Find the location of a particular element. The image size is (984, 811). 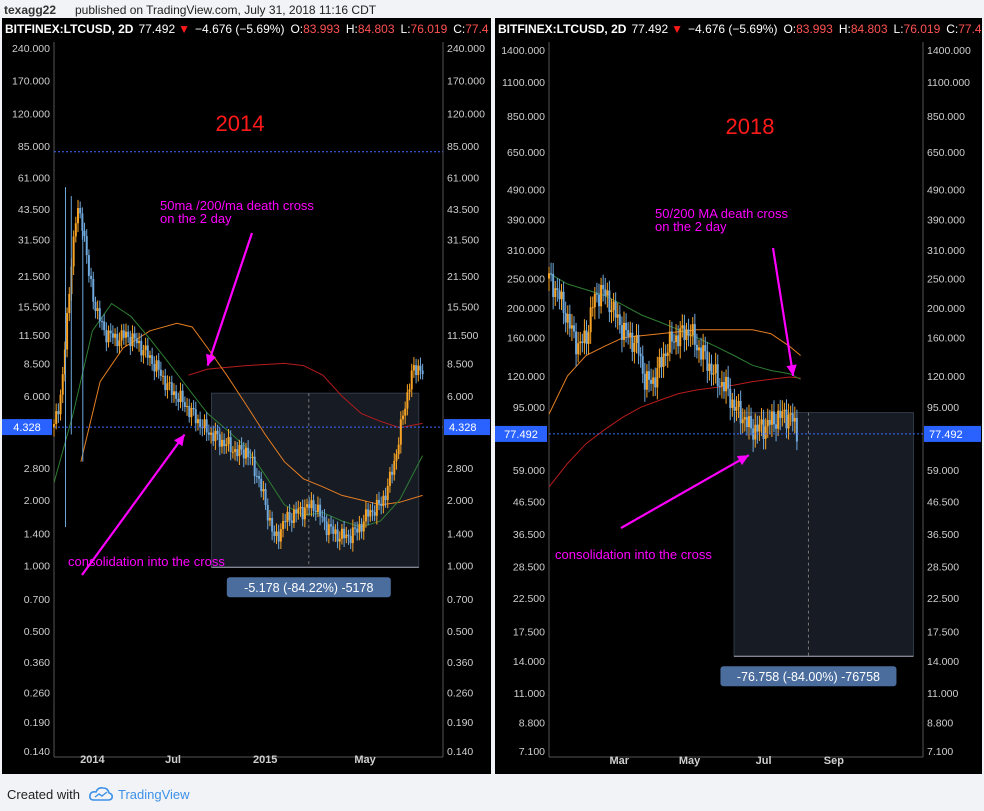

y-tick-label-left: 120.000 is located at coordinates (31, 114).